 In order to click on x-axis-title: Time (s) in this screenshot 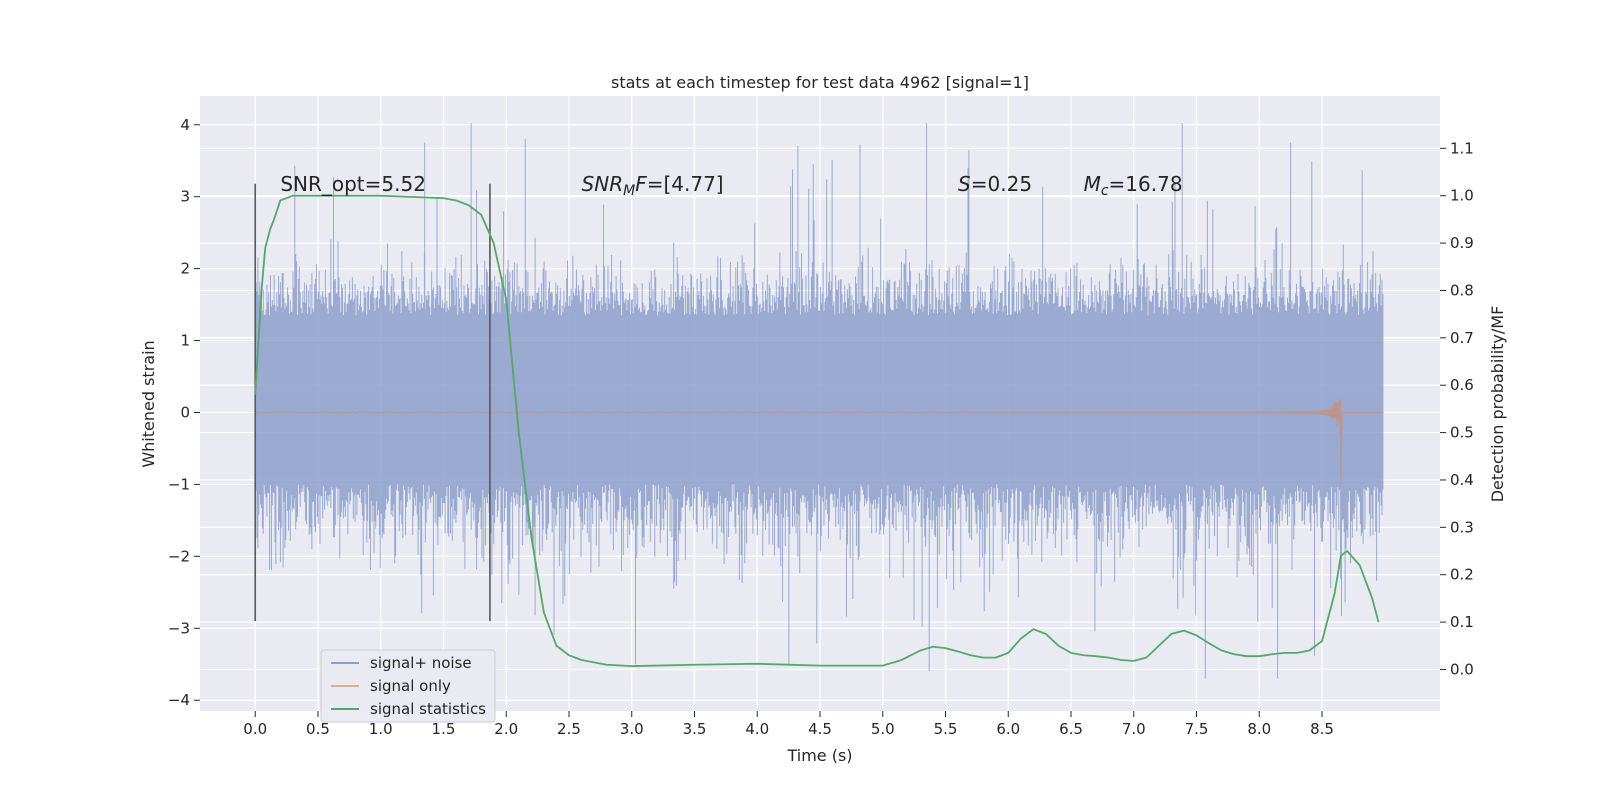, I will do `click(819, 755)`.